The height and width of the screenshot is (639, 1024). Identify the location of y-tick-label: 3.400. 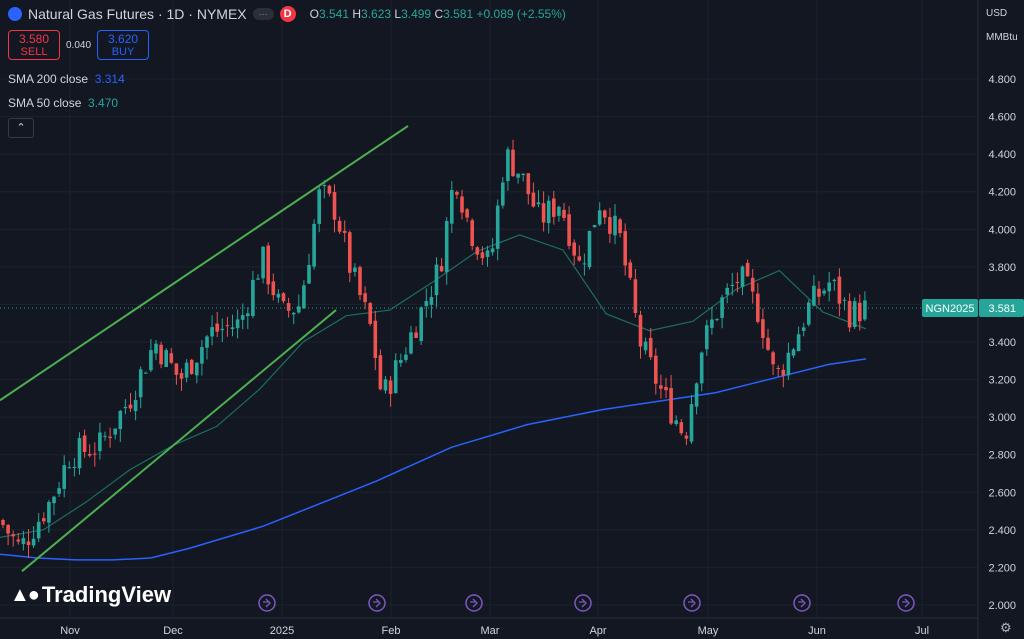
(1002, 343).